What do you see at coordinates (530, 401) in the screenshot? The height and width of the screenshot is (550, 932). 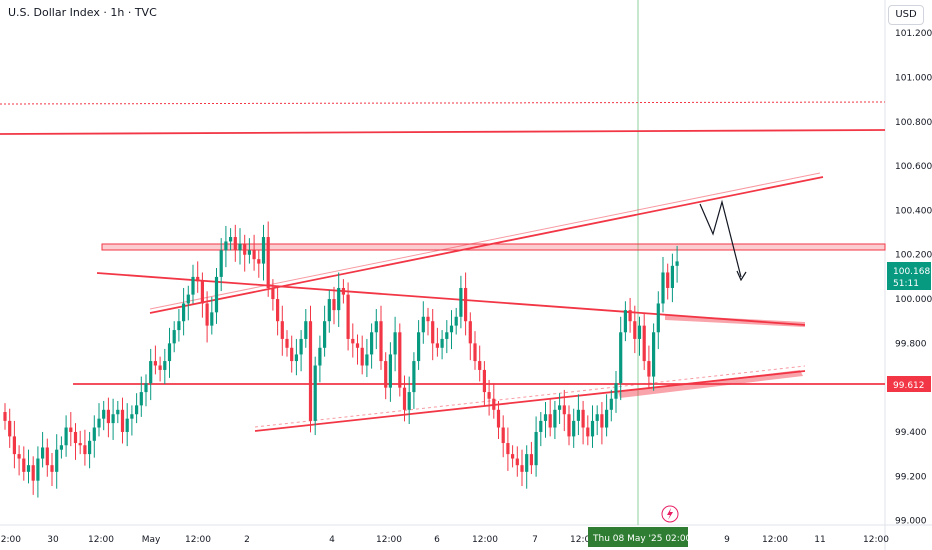 I see `lower-trendline` at bounding box center [530, 401].